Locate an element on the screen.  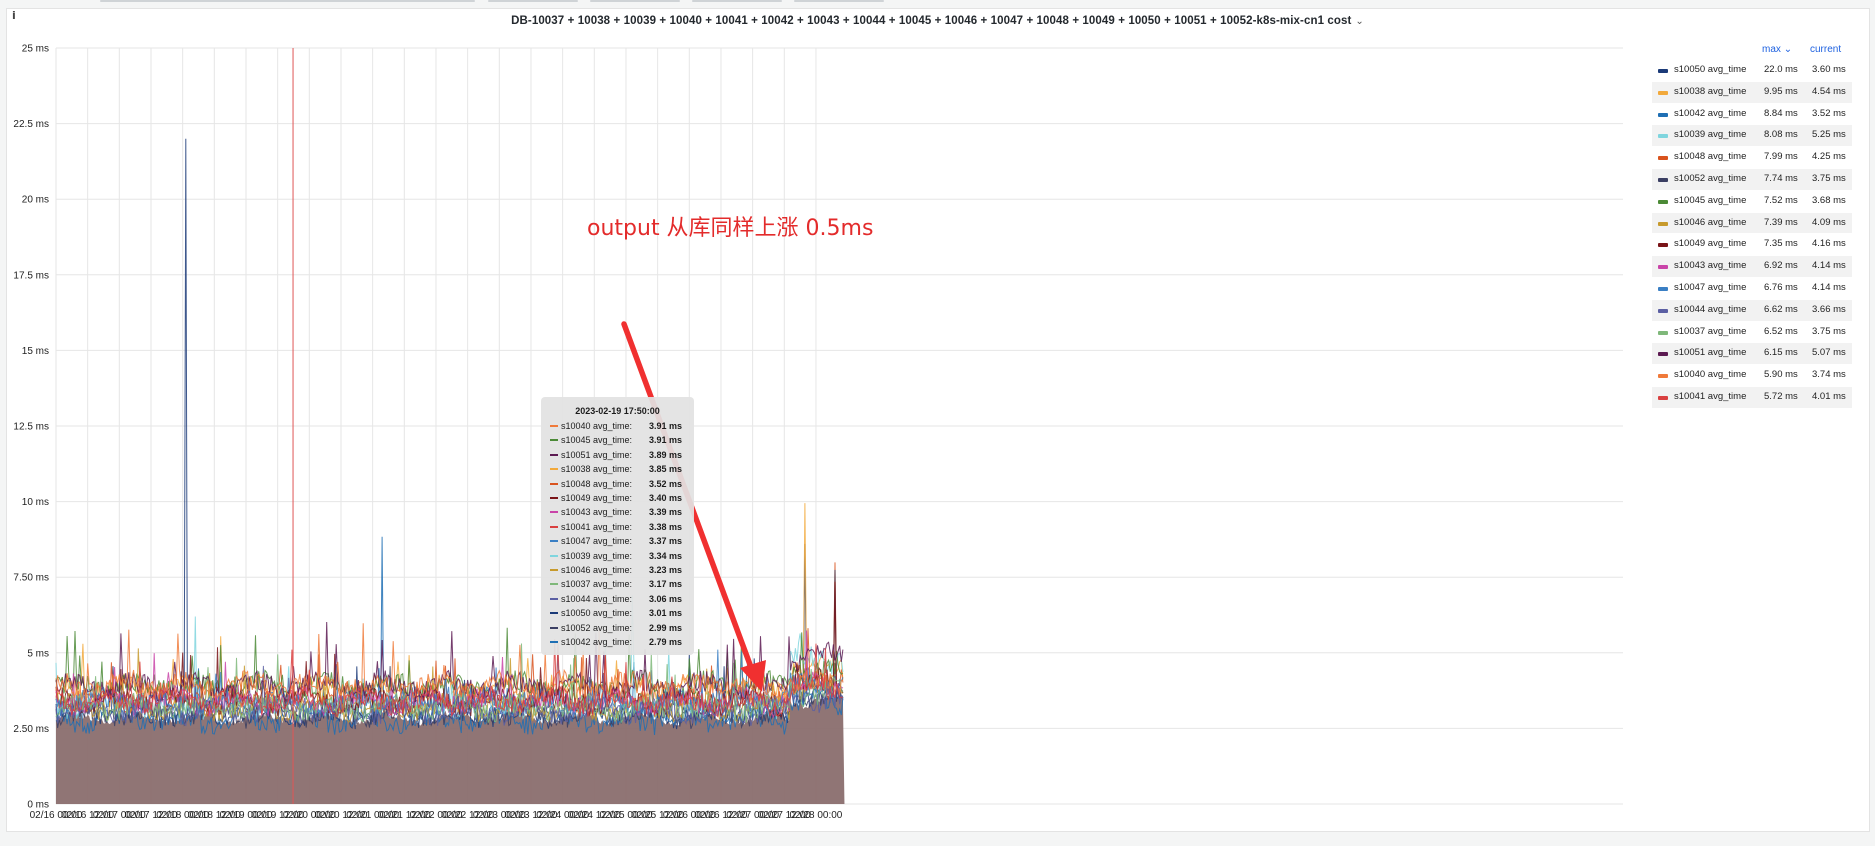
tooltip-row: s10049 avg_time: 3.40 ms is located at coordinates (620, 498).